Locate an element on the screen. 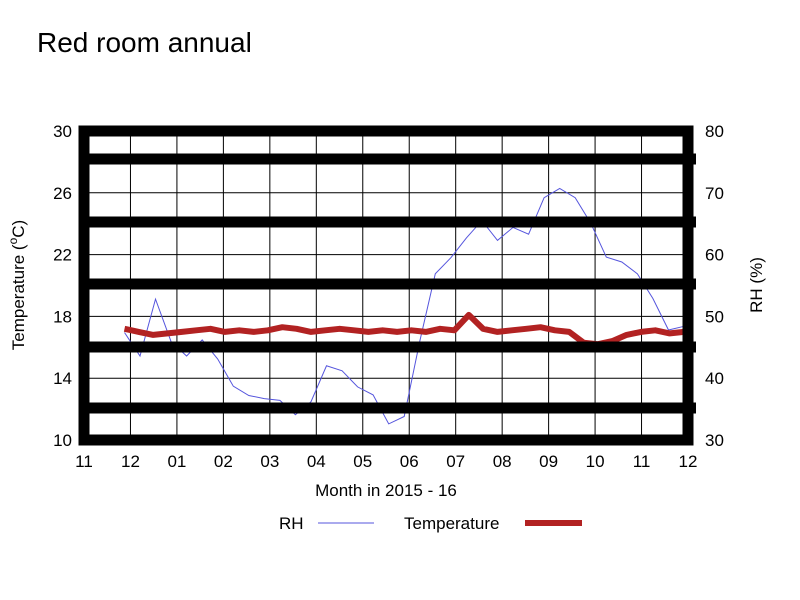 This screenshot has height=600, width=800. y-left-axis-label-base: Temperature ( is located at coordinates (18, 297).